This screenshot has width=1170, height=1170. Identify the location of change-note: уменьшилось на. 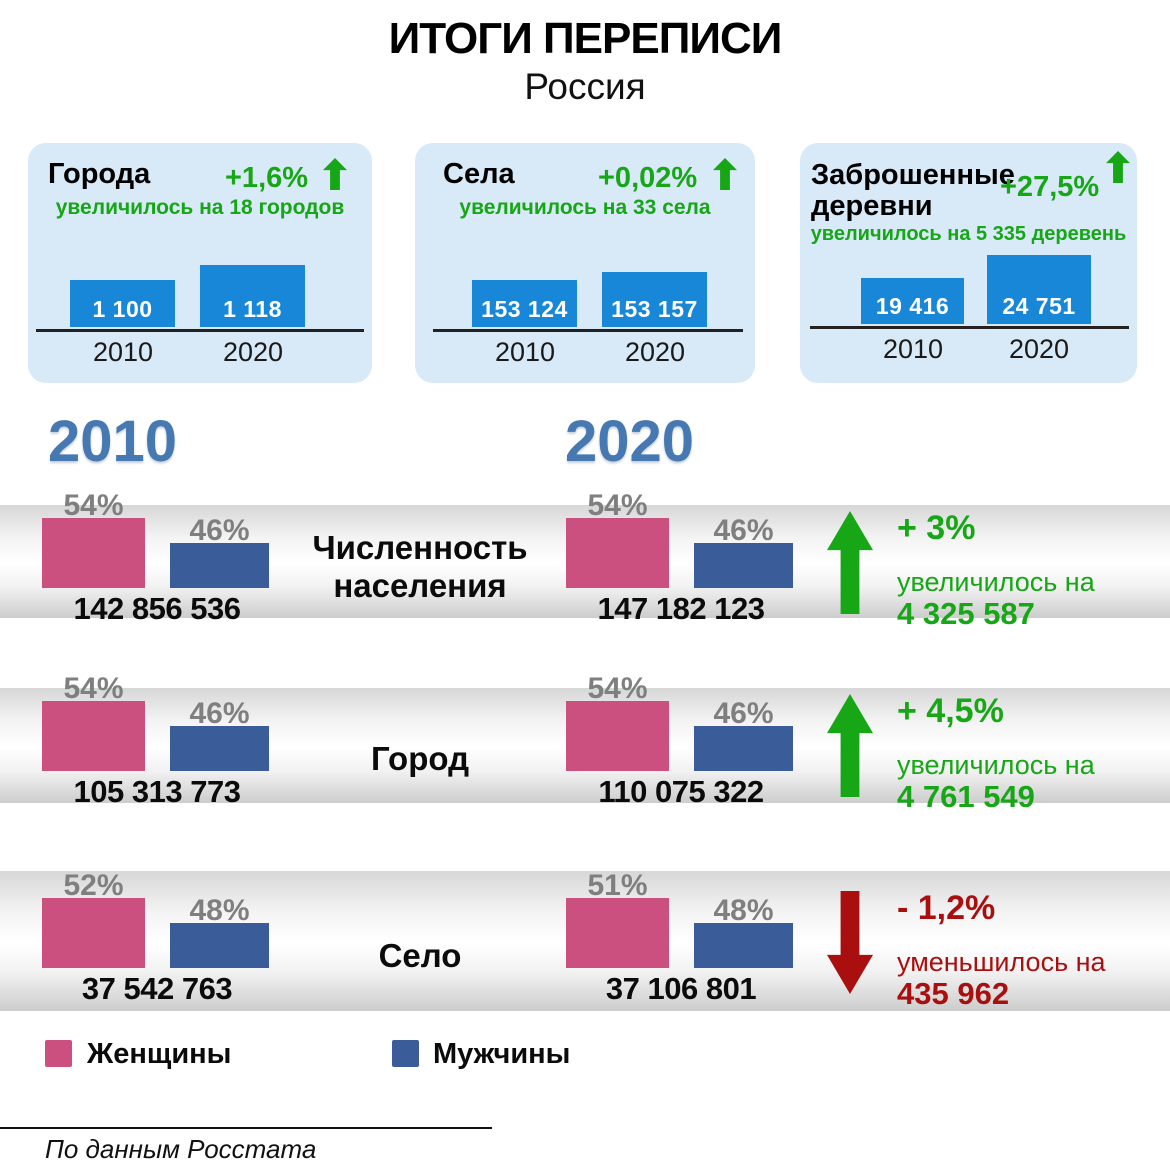
(1001, 962).